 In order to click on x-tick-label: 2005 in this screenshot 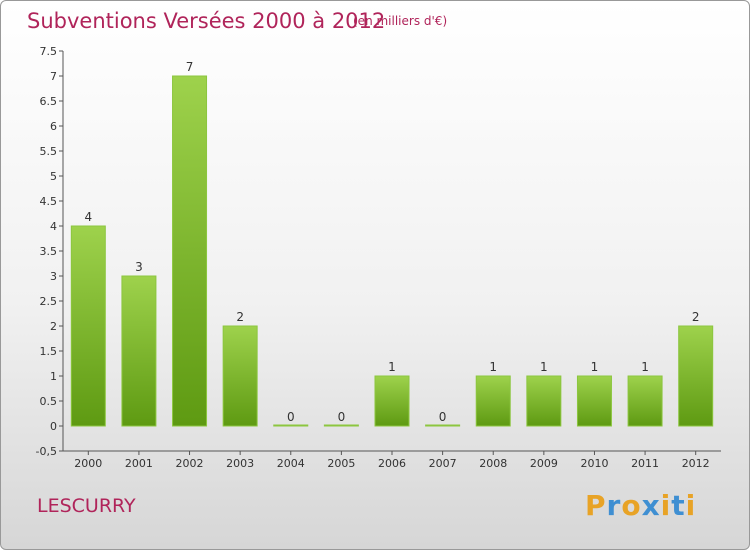, I will do `click(341, 463)`.